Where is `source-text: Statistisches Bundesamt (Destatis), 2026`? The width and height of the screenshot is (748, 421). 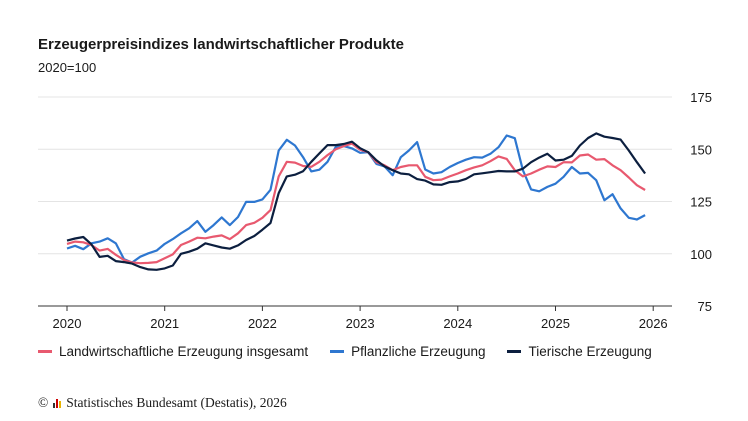 source-text: Statistisches Bundesamt (Destatis), 2026 is located at coordinates (176, 402).